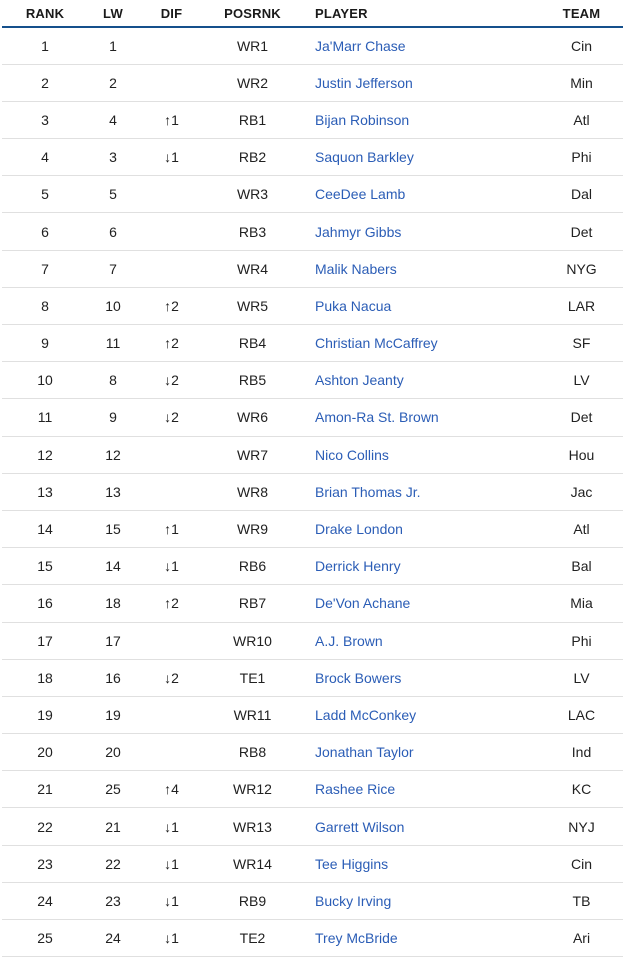  Describe the element at coordinates (356, 938) in the screenshot. I see `player-link: Trey McBride` at that location.